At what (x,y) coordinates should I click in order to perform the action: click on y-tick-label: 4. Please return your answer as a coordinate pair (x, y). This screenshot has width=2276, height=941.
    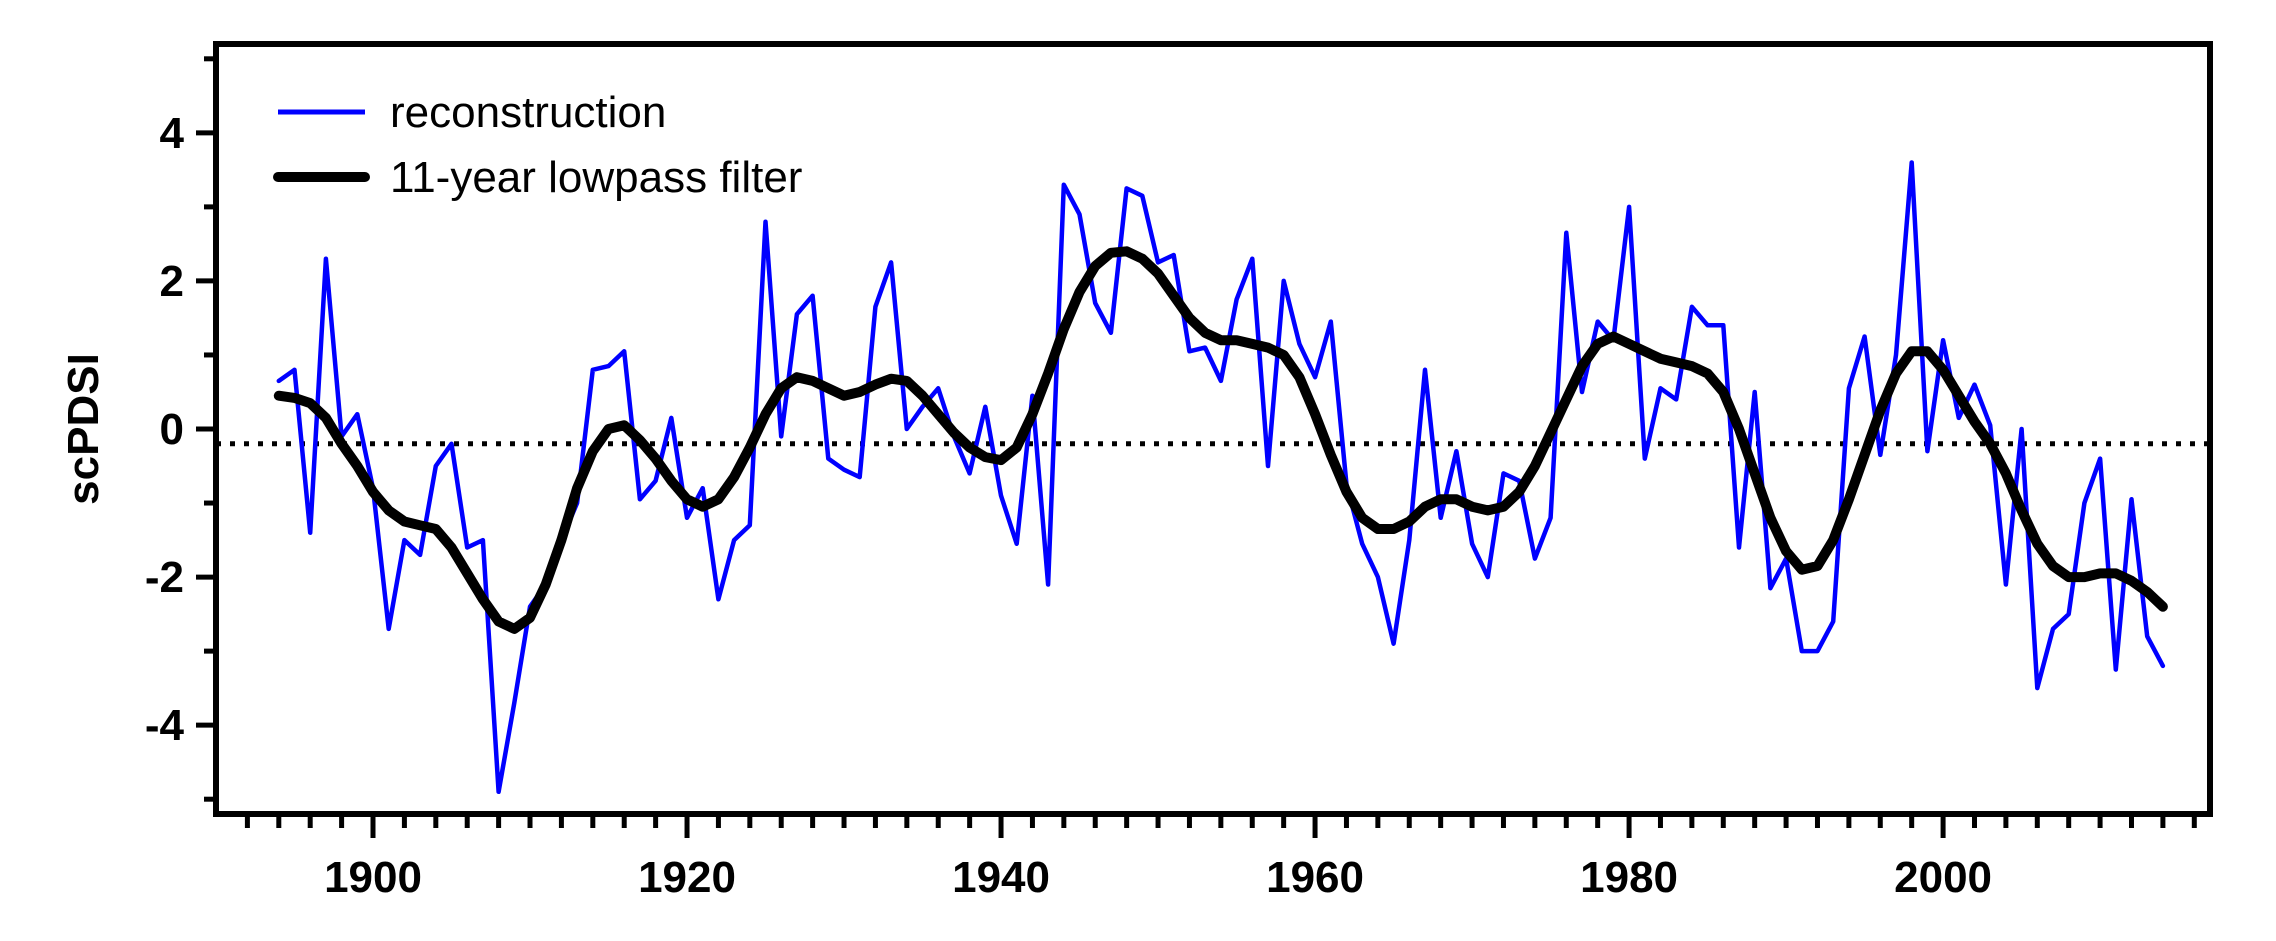
    Looking at the image, I should click on (172, 133).